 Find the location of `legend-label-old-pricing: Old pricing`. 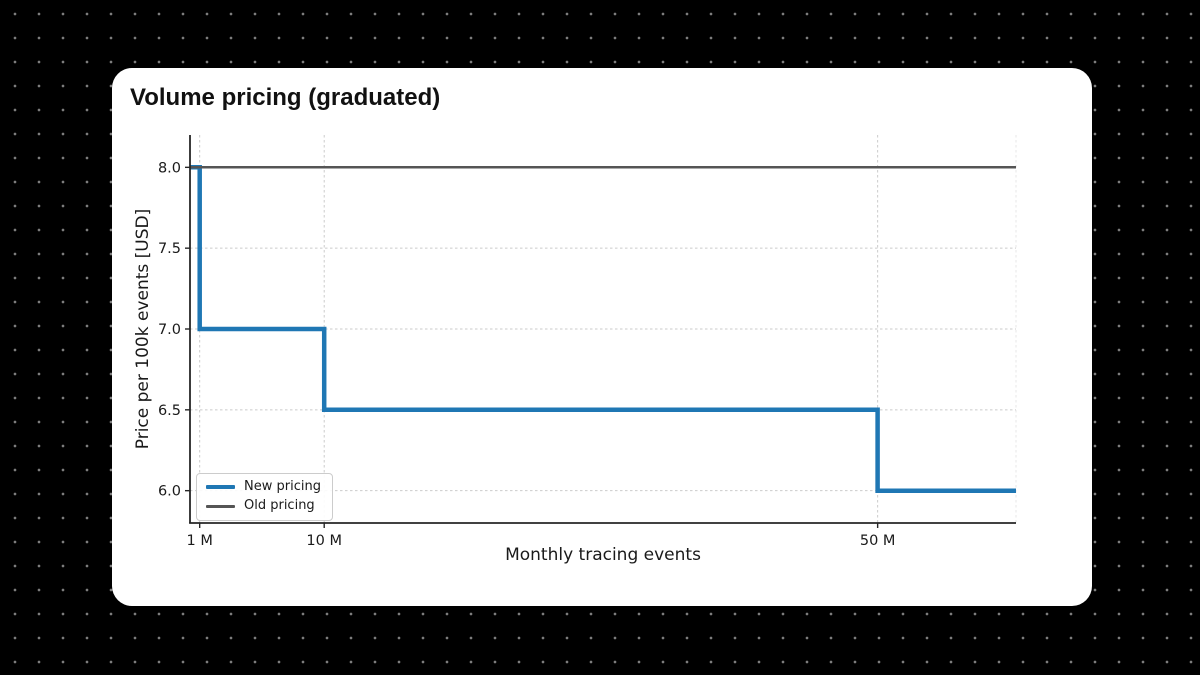

legend-label-old-pricing: Old pricing is located at coordinates (279, 506).